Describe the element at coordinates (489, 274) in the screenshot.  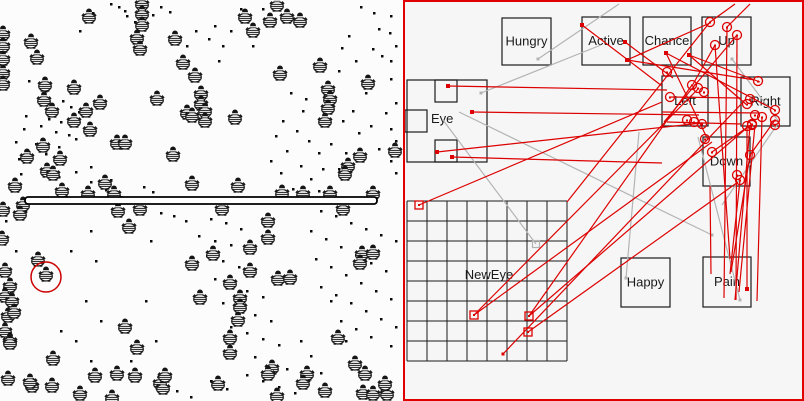
I see `neweye-label: NewEye` at that location.